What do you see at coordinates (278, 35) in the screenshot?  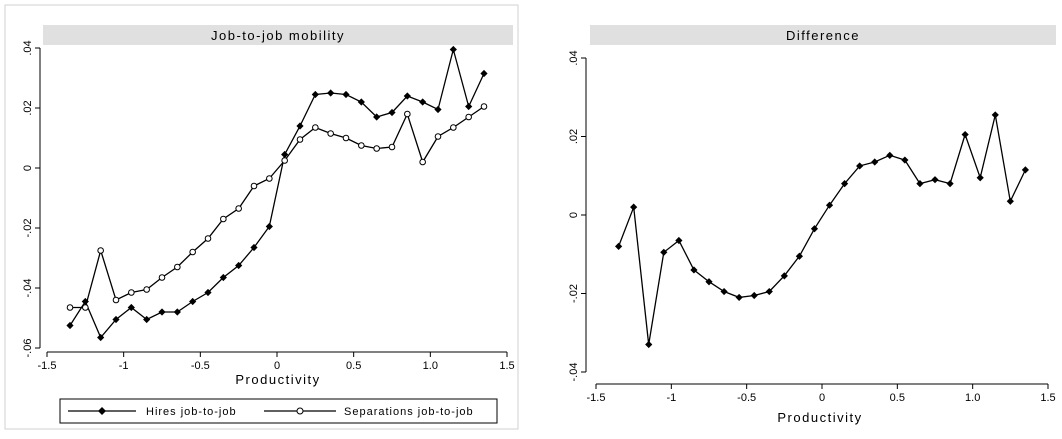 I see `title-strip` at bounding box center [278, 35].